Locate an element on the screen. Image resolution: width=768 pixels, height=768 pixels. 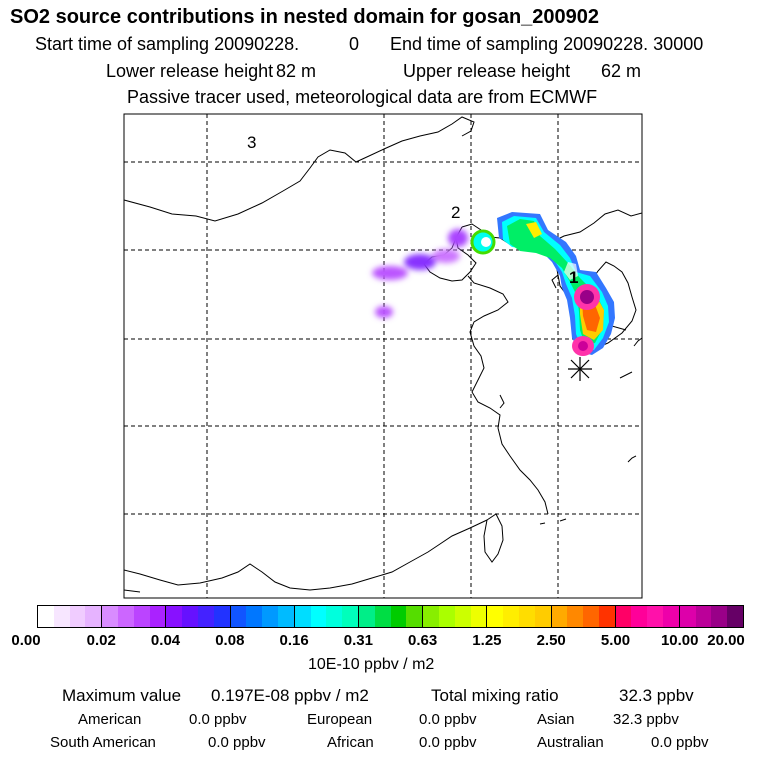
max-value-label: Maximum value is located at coordinates (122, 695).